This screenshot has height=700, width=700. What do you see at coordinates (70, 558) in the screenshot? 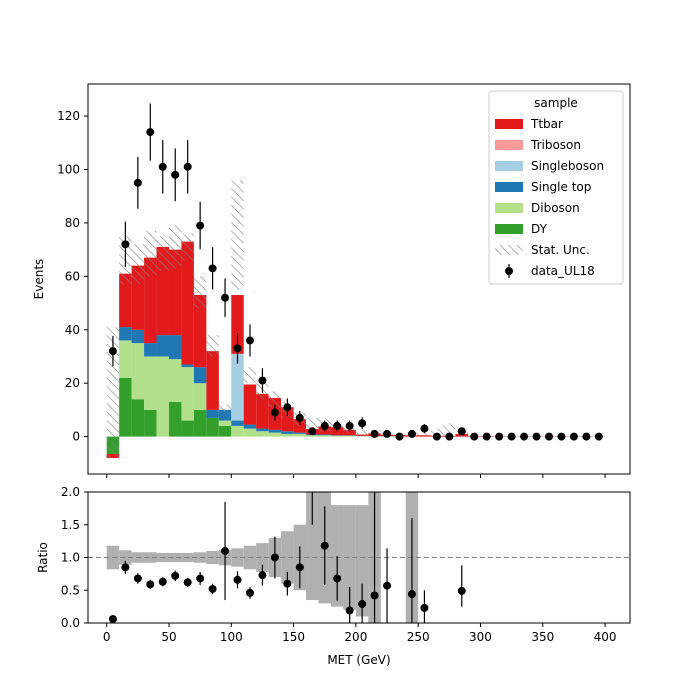
I see `bottom-y-tick-label: 1.0` at bounding box center [70, 558].